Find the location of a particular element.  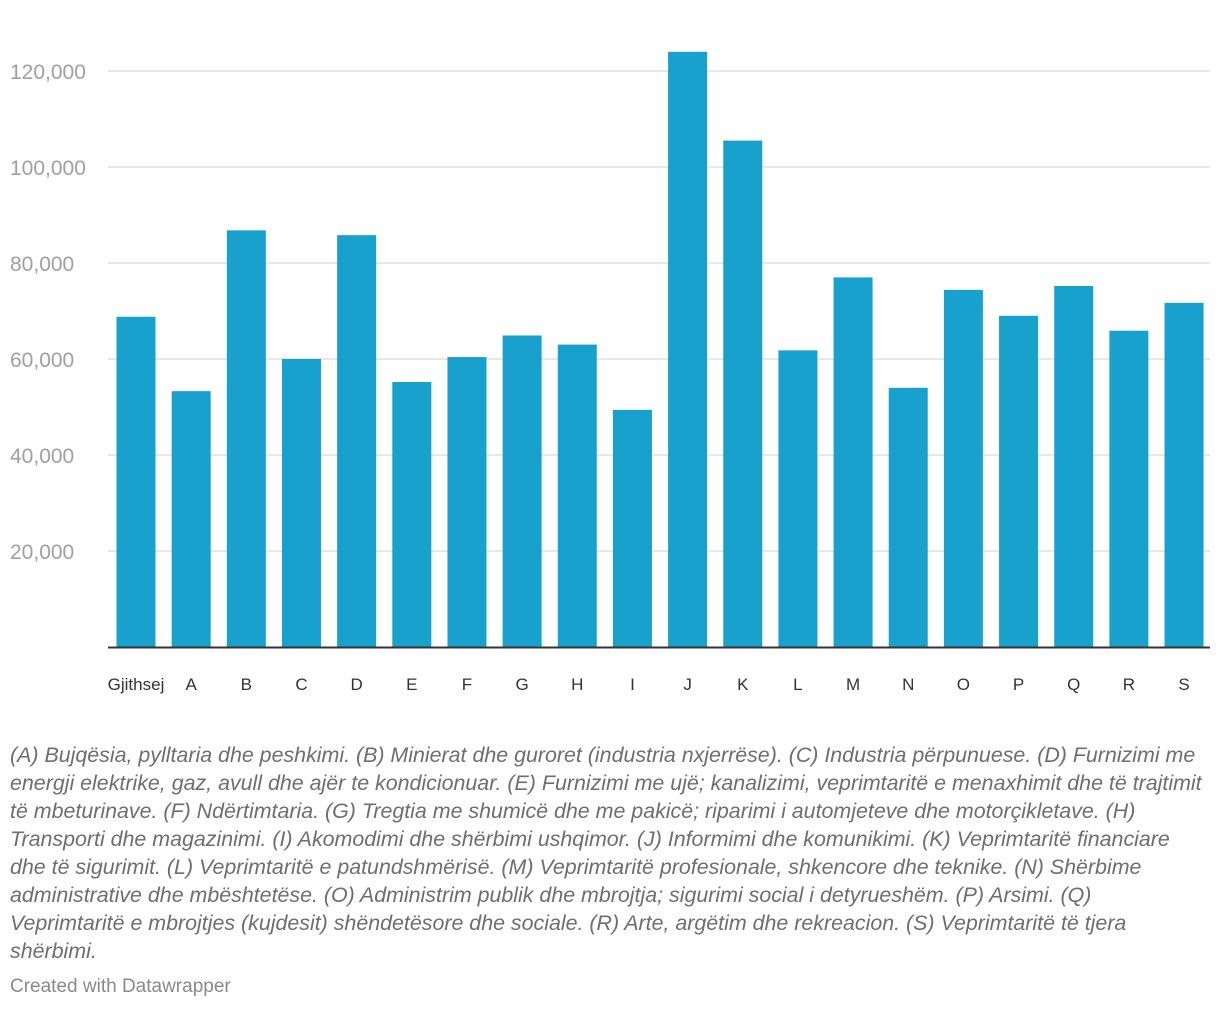

x-tick-label: L is located at coordinates (797, 684).